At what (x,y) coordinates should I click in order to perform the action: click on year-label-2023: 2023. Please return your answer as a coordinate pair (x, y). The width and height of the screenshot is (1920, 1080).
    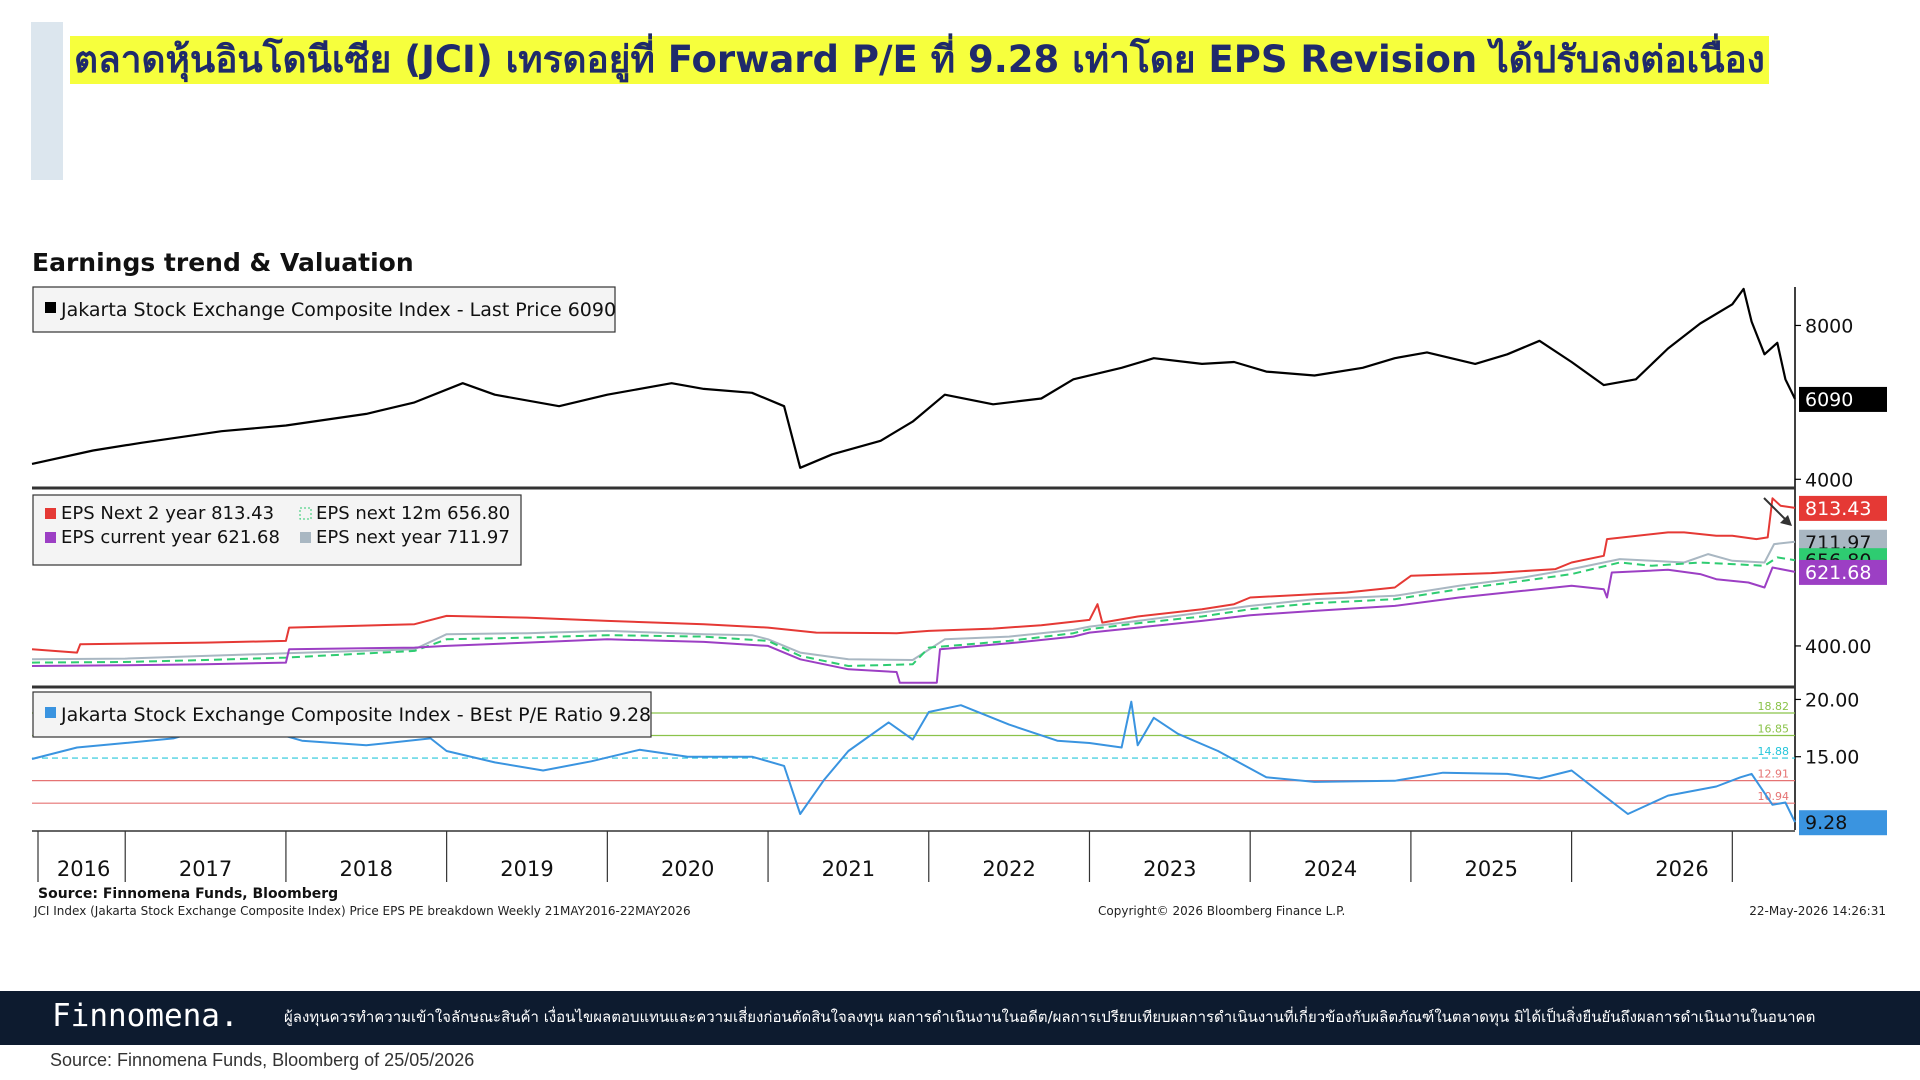
    Looking at the image, I should click on (1169, 869).